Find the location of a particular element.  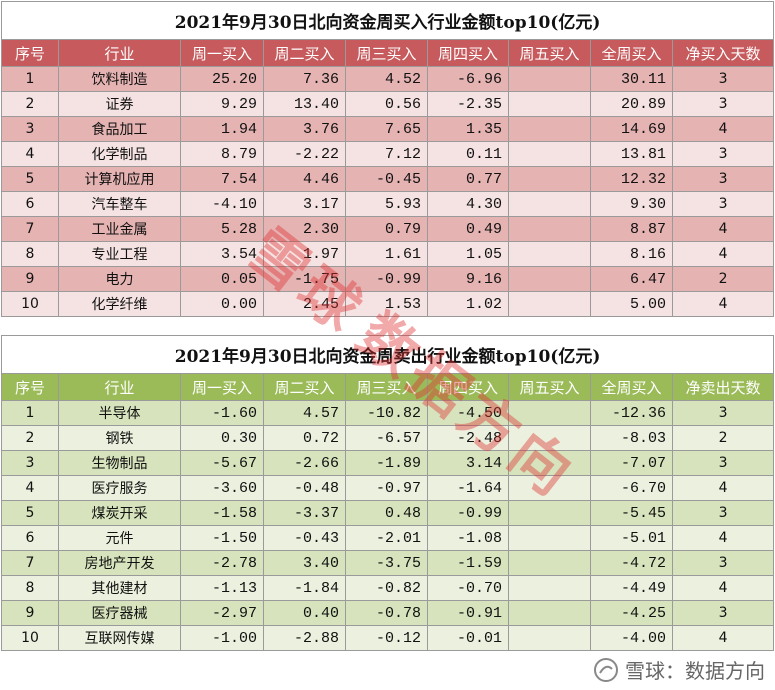

value-cell: 13.81 is located at coordinates (631, 154).